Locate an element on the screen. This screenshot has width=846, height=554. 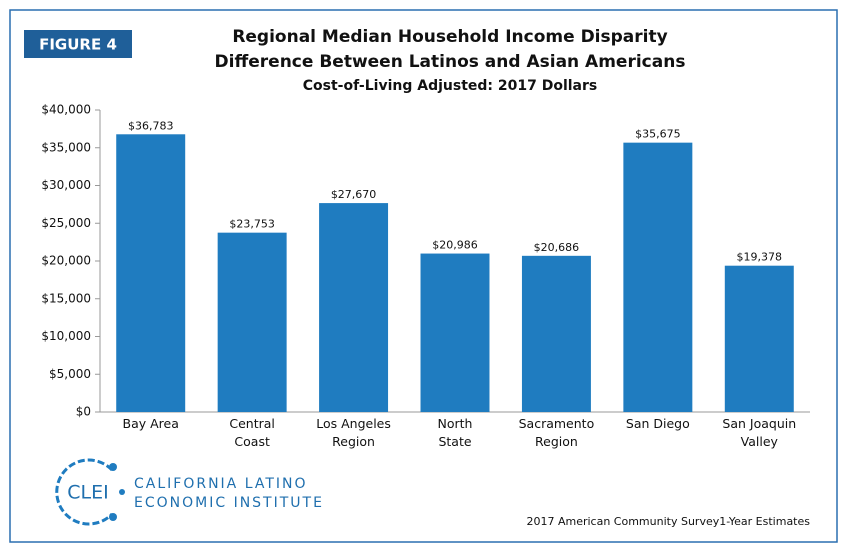
x-tick-label: Sacramento Region is located at coordinates (557, 432).